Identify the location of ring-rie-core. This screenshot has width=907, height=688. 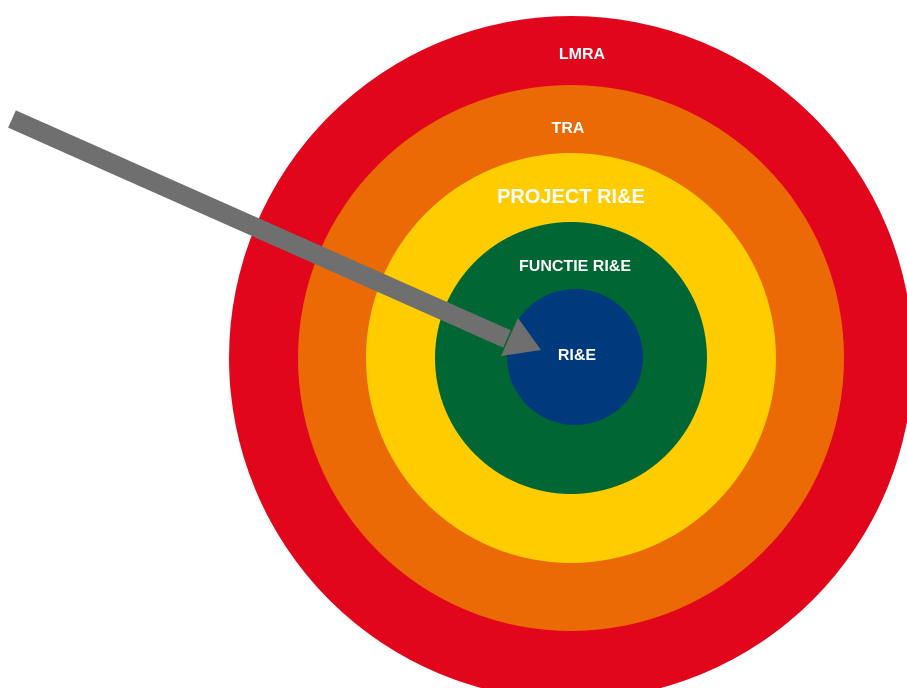
(575, 357).